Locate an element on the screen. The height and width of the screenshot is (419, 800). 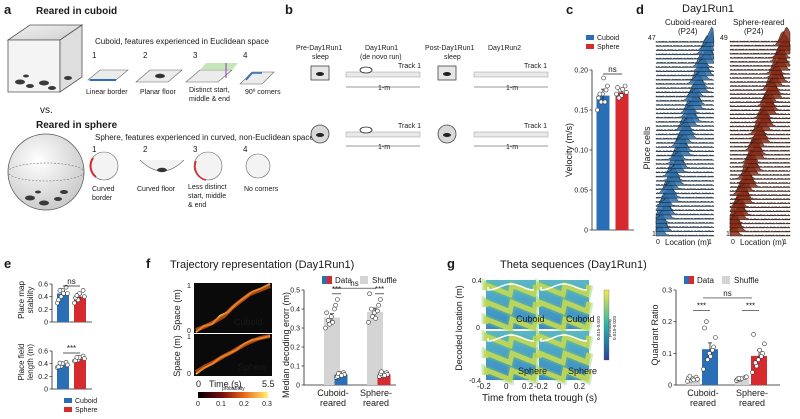
theta-sequence-heatmaps is located at coordinates (537, 332).